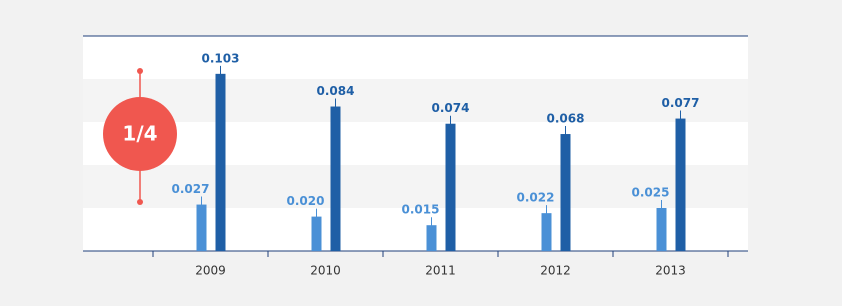  Describe the element at coordinates (681, 103) in the screenshot. I see `value-label: 0.077` at that location.